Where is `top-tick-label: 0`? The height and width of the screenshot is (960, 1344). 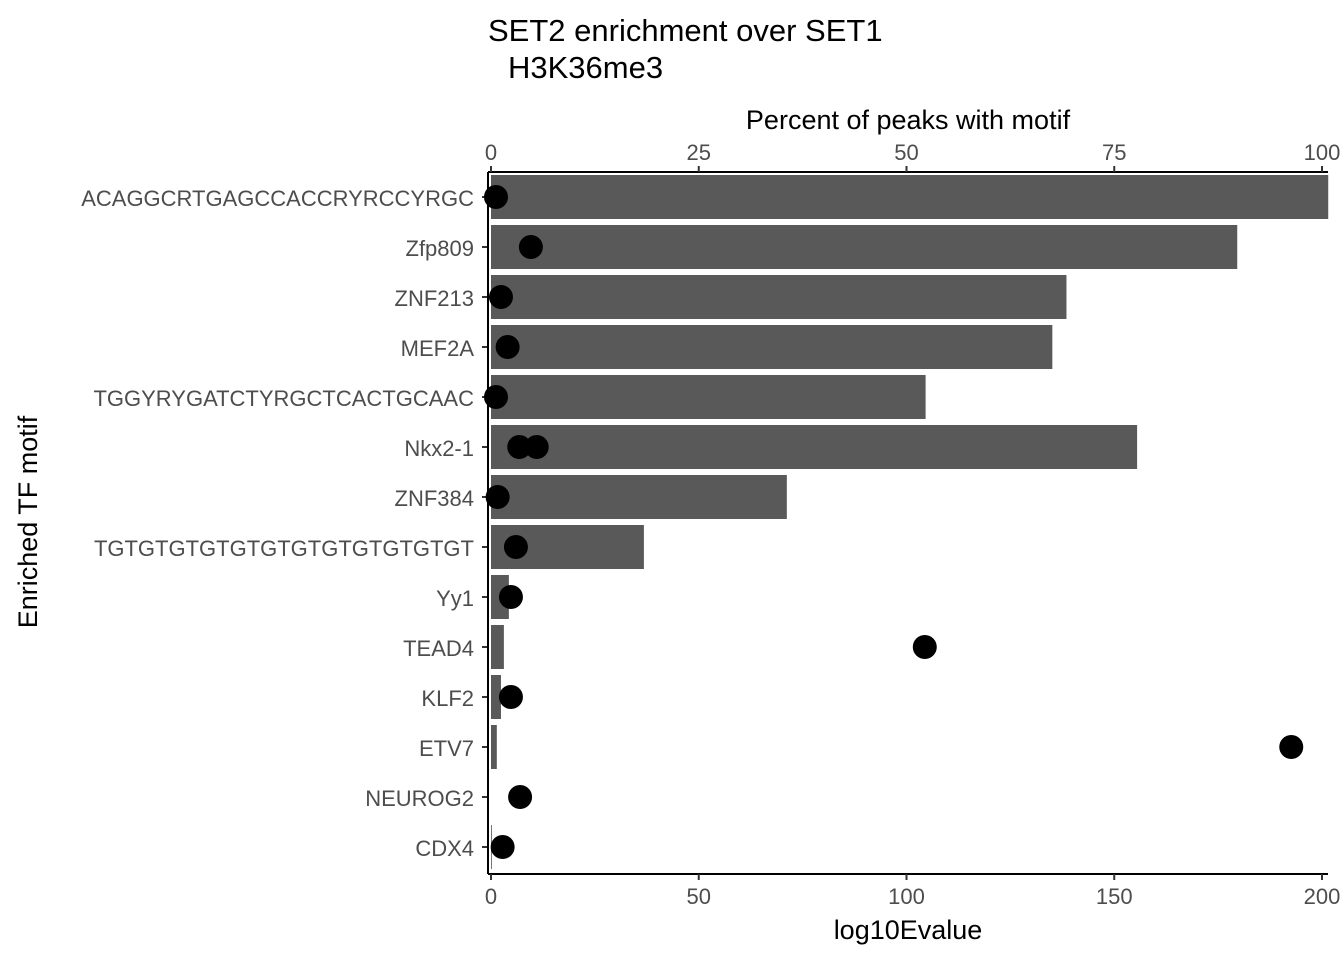 top-tick-label: 0 is located at coordinates (491, 152).